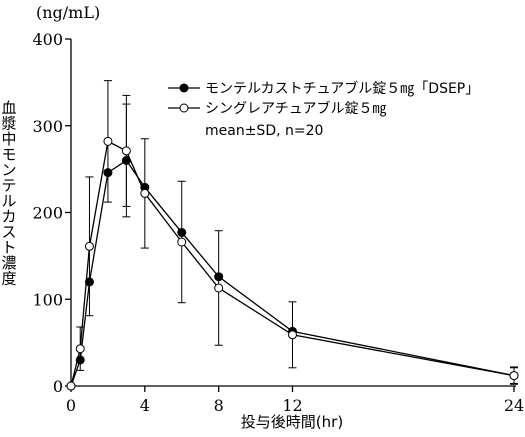  I want to click on y-tick-label: 400, so click(47, 39).